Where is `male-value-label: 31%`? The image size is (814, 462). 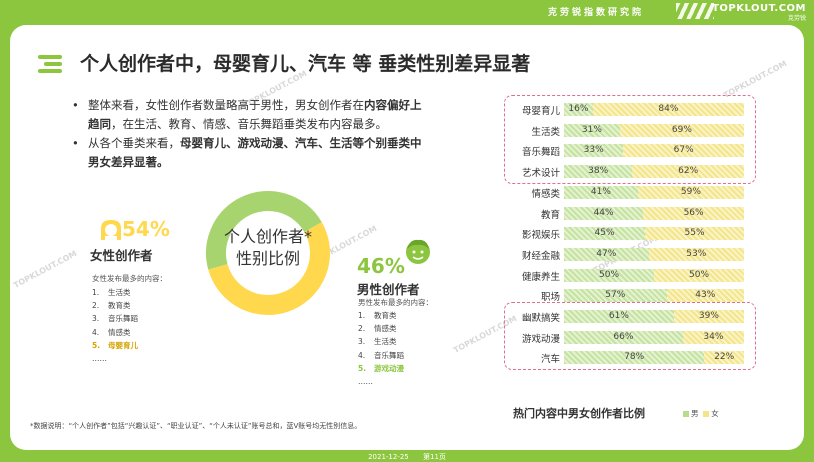 male-value-label: 31% is located at coordinates (591, 129).